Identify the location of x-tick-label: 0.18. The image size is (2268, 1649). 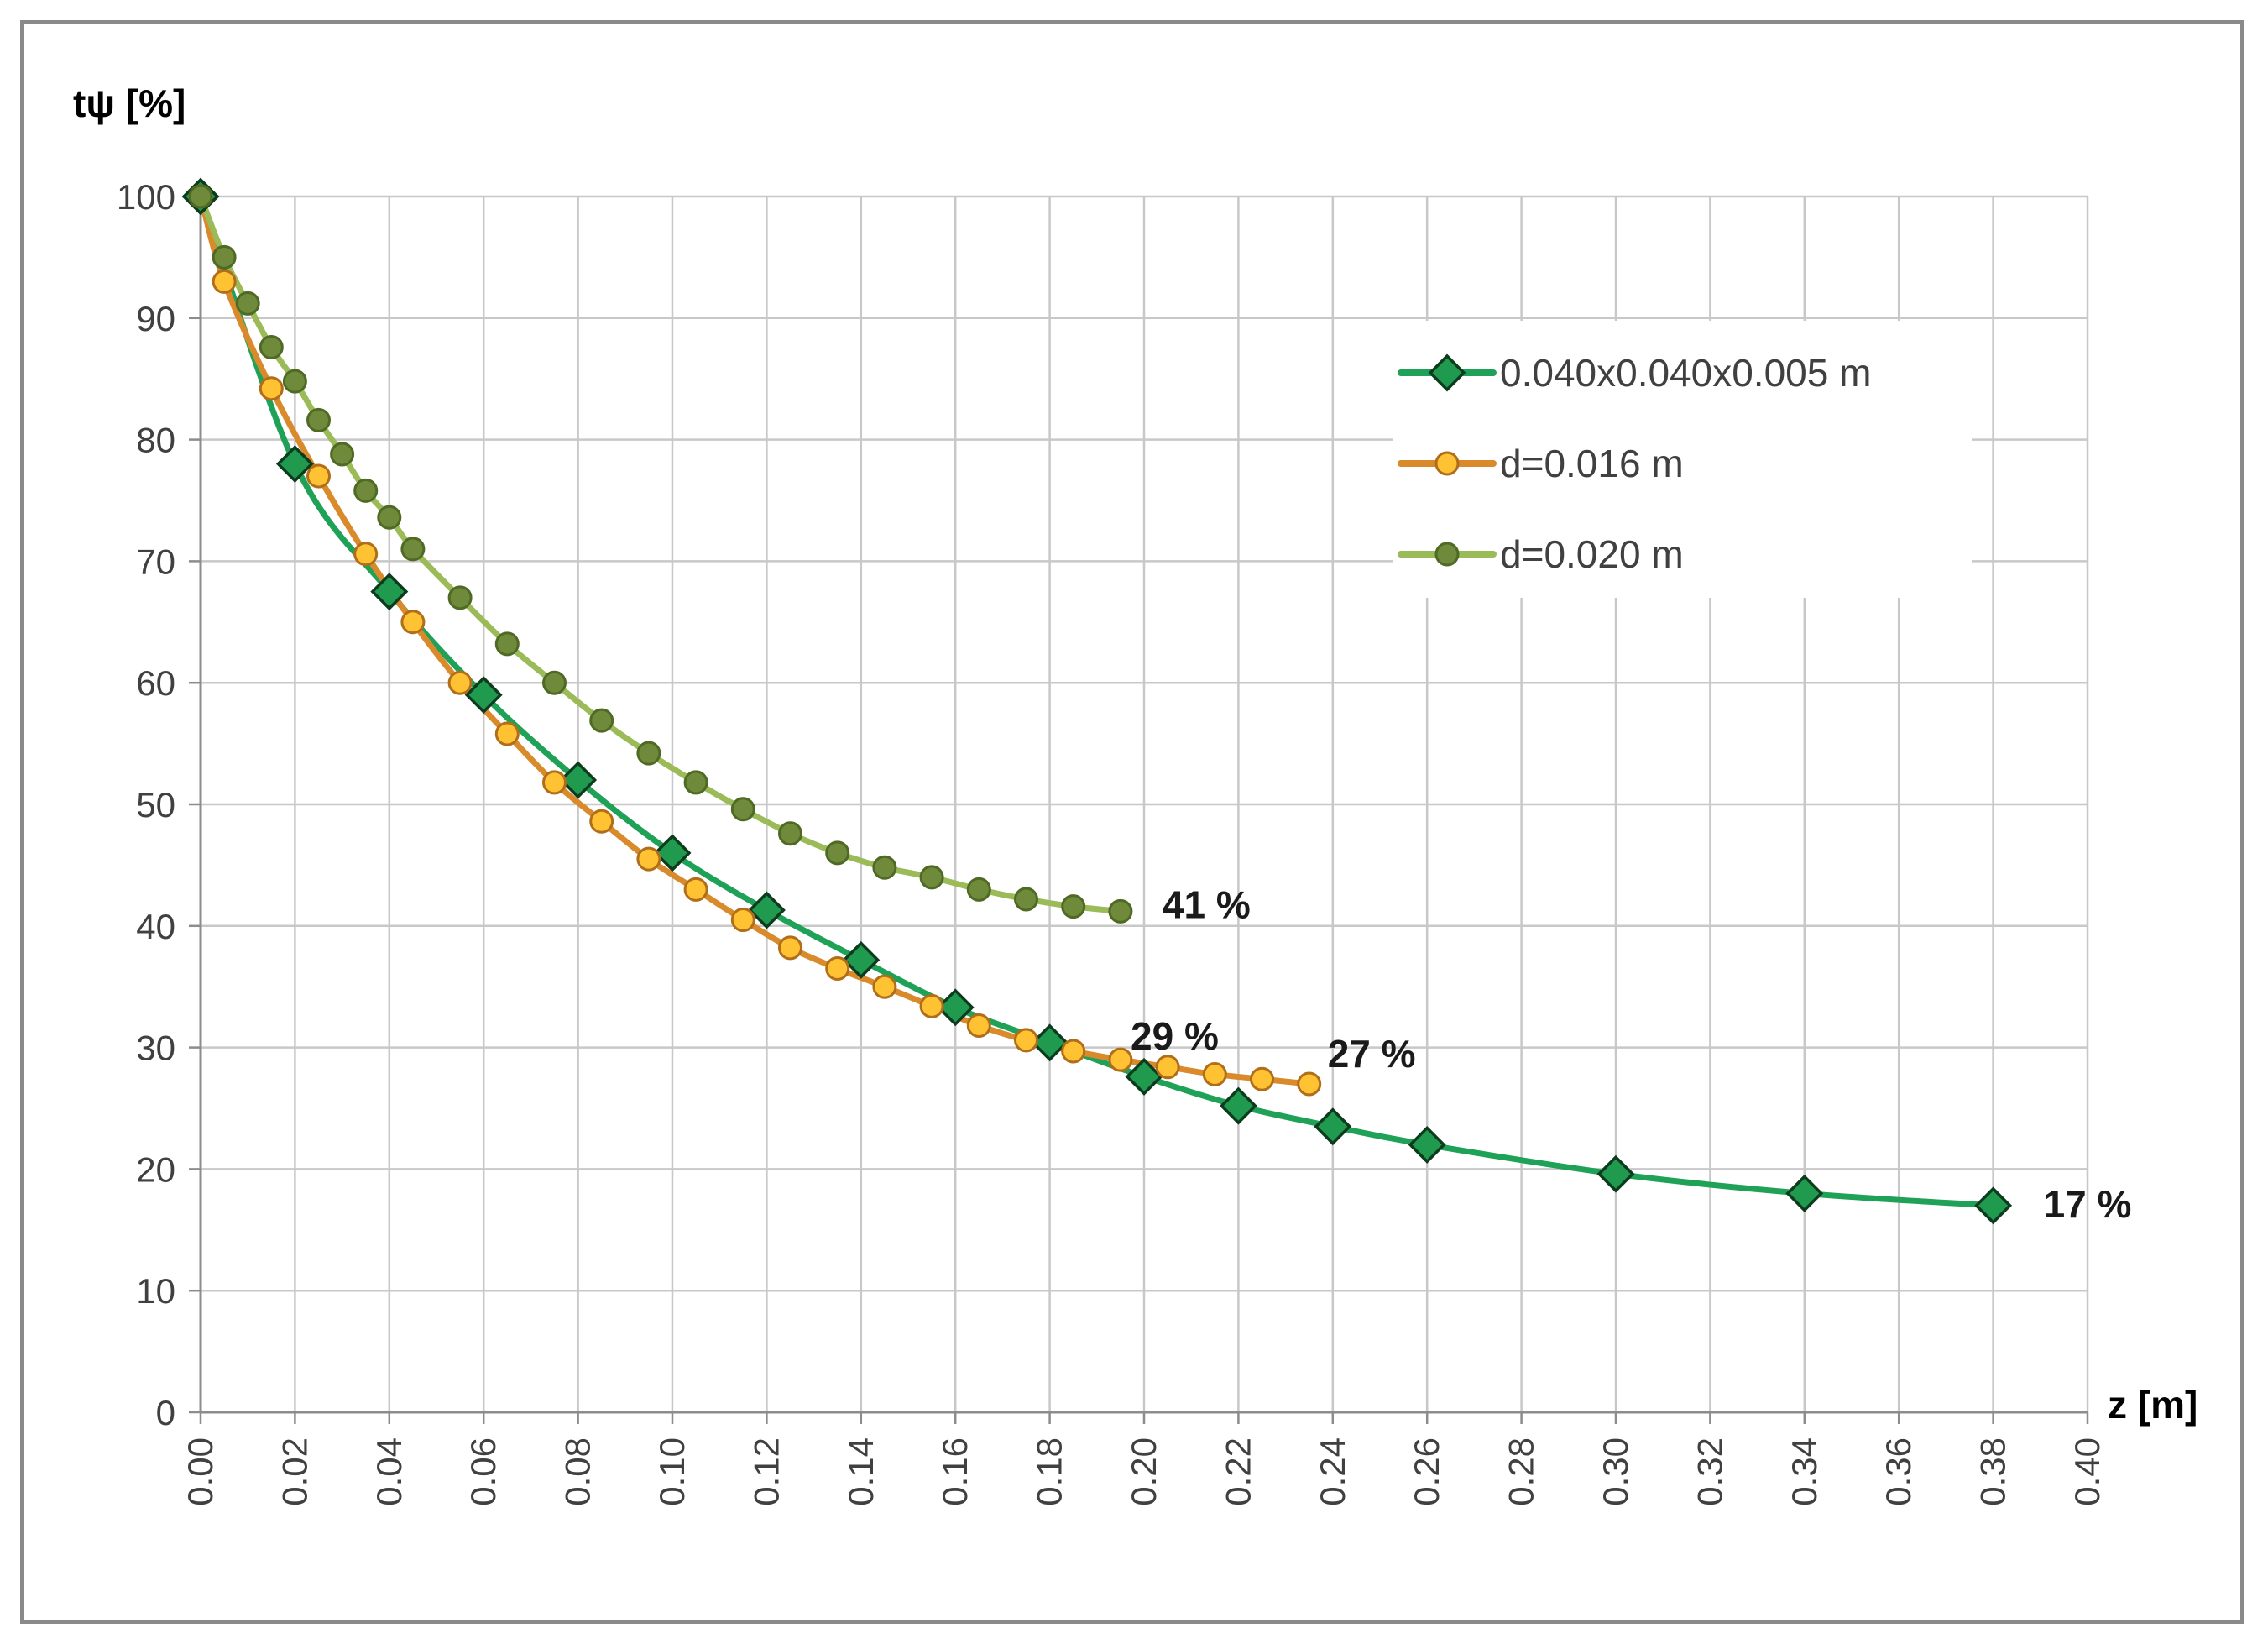
(1049, 1471).